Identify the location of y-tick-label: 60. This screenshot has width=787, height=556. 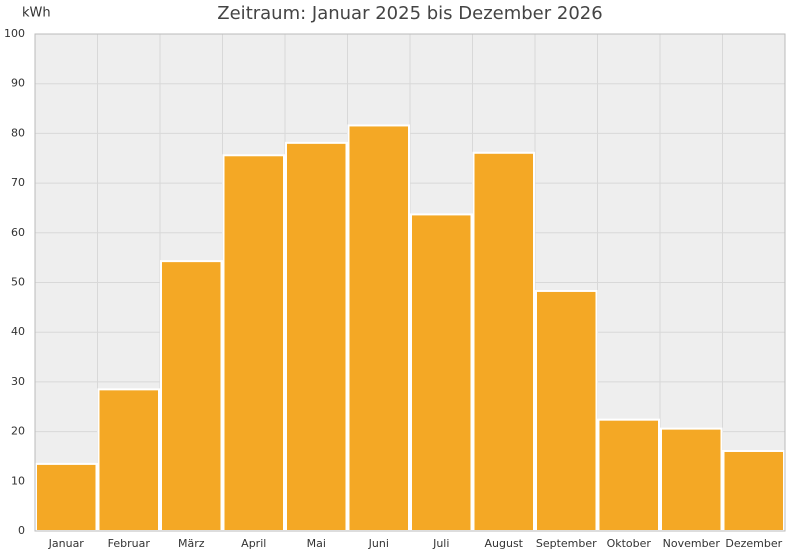
(18, 232).